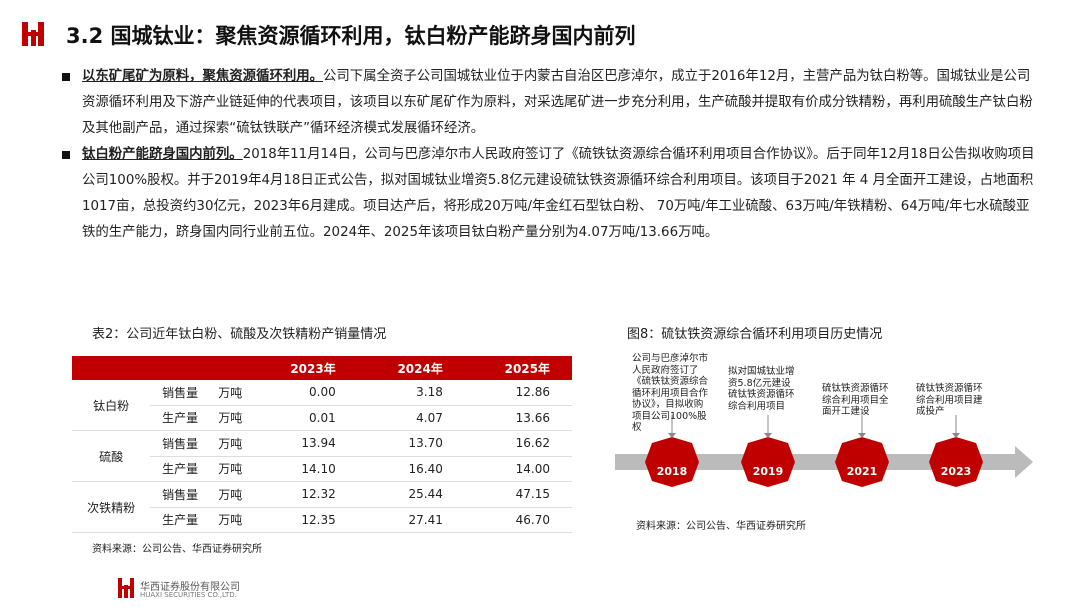 The height and width of the screenshot is (608, 1080). I want to click on event-text: 硫钛铁资源循环综合利用项目全面开工建设, so click(855, 400).